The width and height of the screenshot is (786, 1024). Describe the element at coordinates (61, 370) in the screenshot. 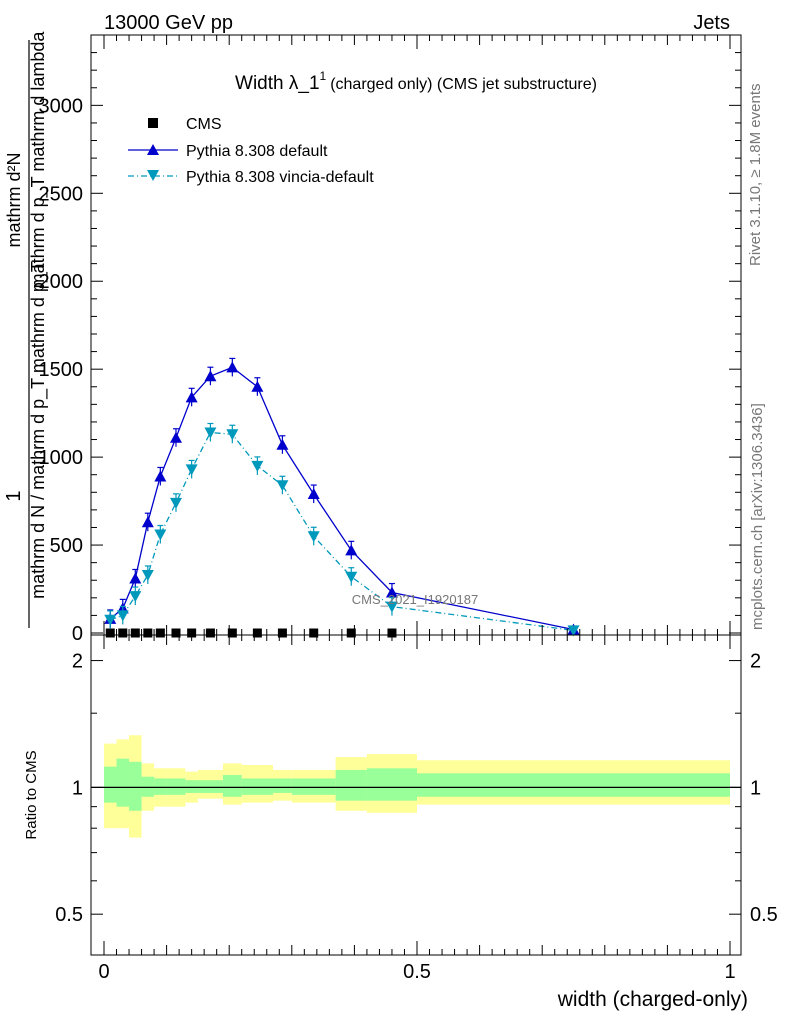

I see `main-ytick-label: 1500` at that location.